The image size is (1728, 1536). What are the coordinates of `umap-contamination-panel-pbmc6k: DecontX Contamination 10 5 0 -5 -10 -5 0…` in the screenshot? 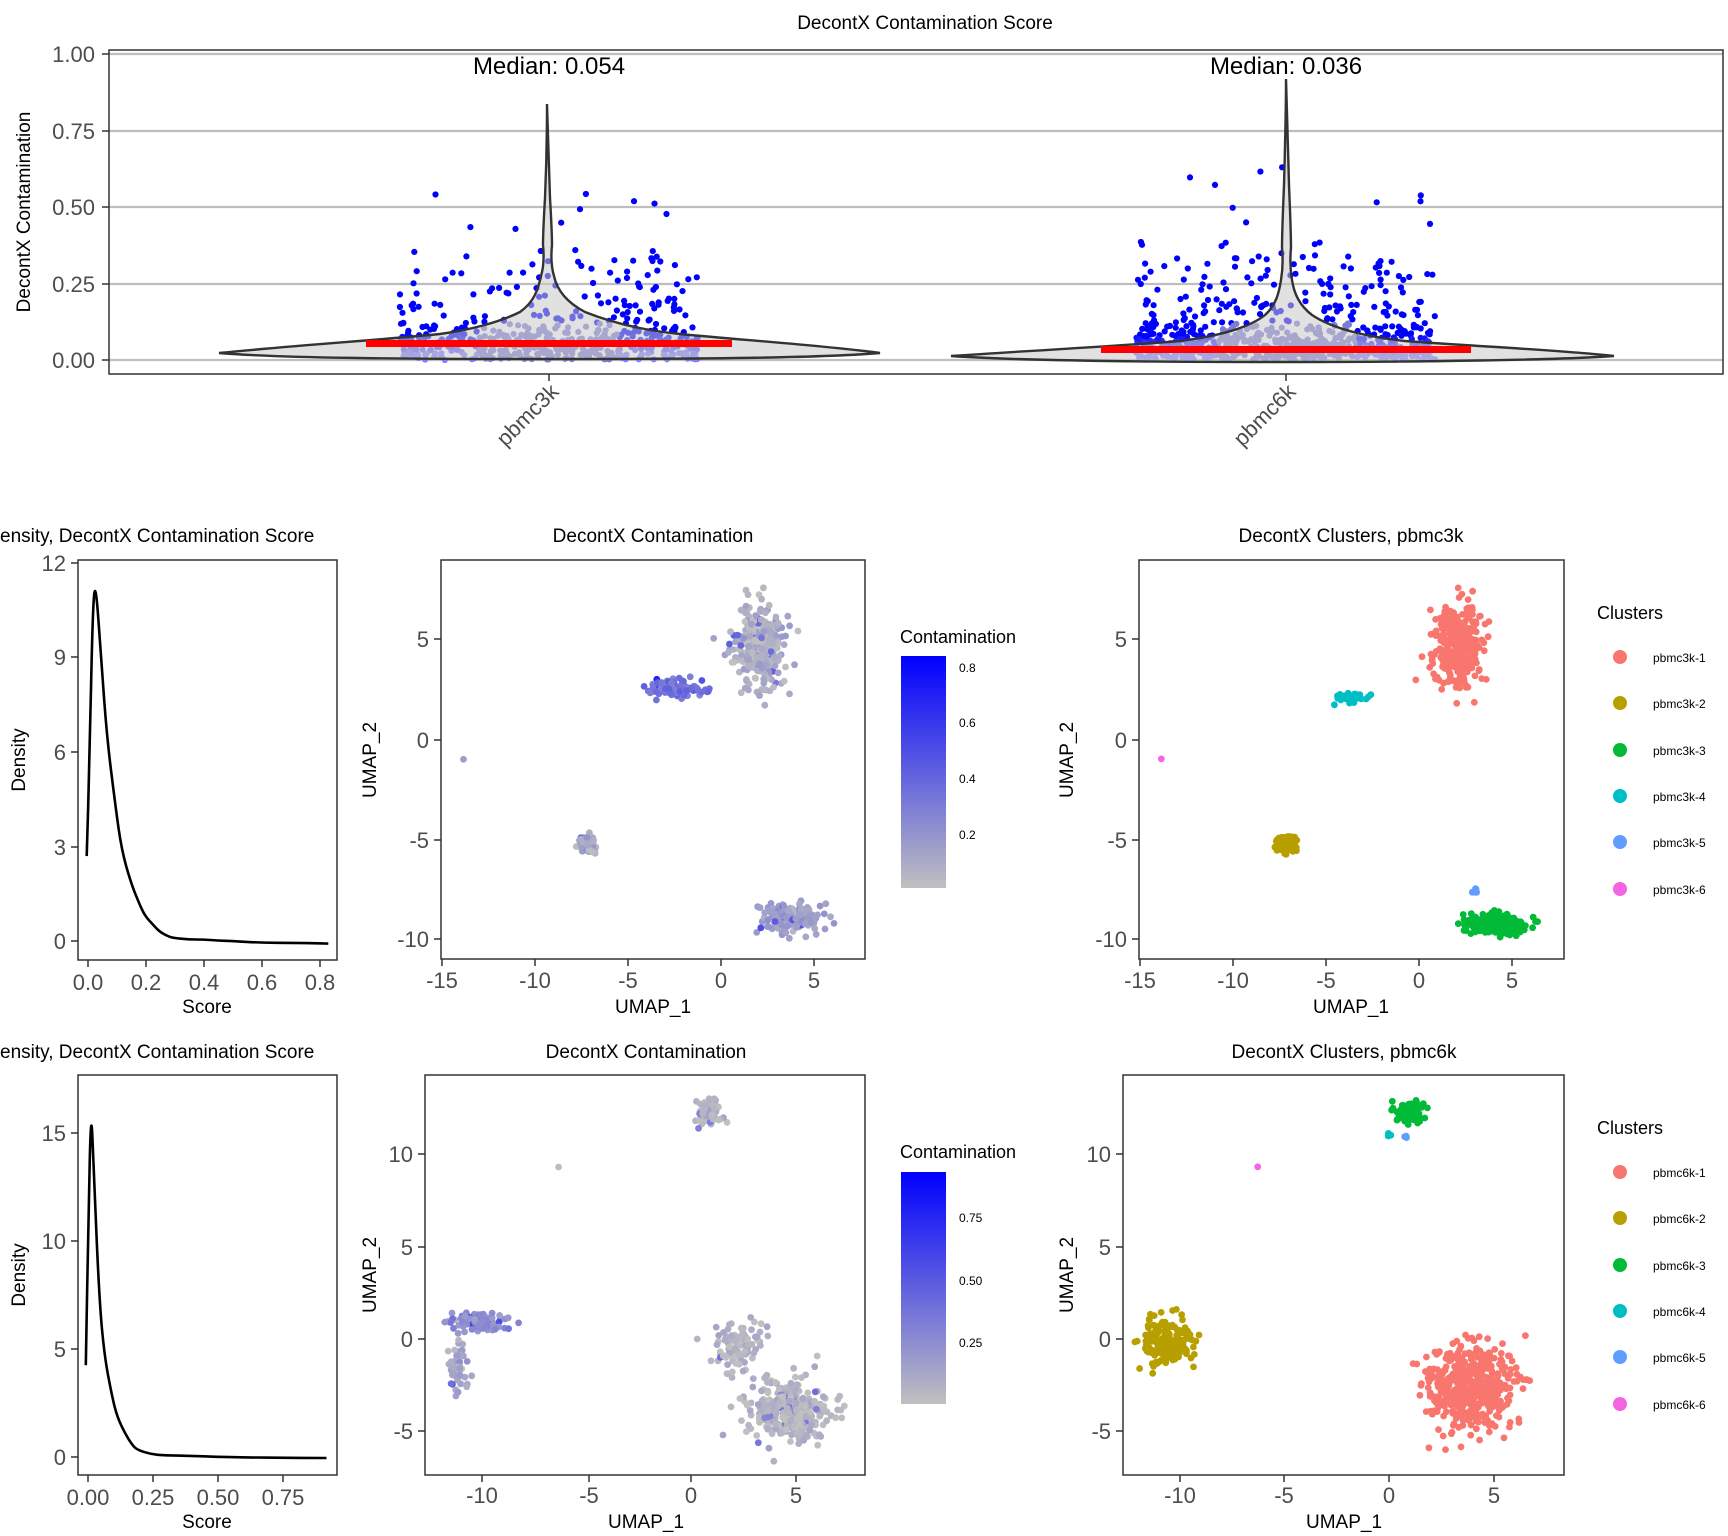 It's located at (688, 1287).